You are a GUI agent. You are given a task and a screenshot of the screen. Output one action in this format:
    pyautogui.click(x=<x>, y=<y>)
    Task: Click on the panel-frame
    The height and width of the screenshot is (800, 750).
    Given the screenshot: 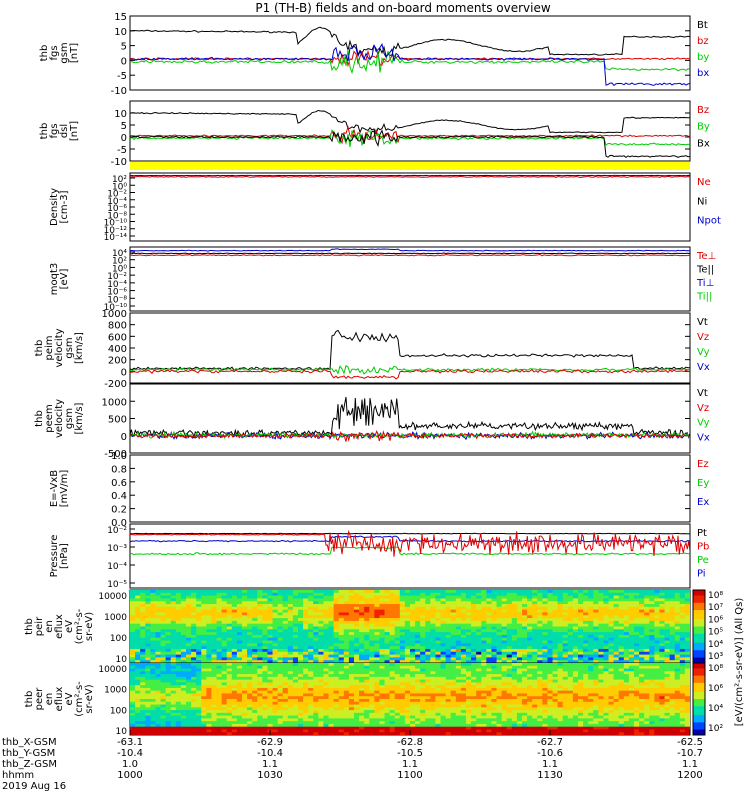 What is the action you would take?
    pyautogui.click(x=410, y=53)
    